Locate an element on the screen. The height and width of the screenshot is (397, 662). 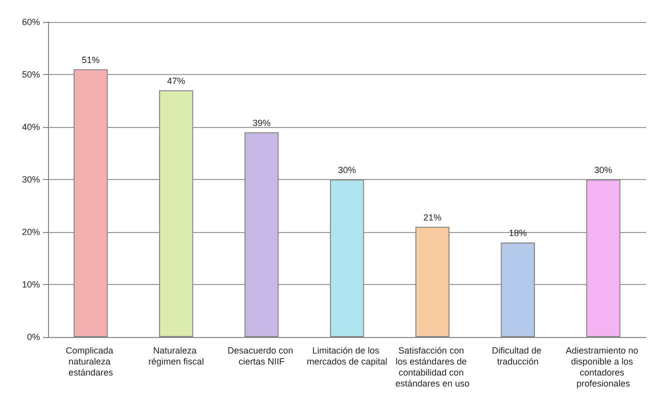
x-tick-label: Naturaleza régimen fiscal is located at coordinates (176, 356).